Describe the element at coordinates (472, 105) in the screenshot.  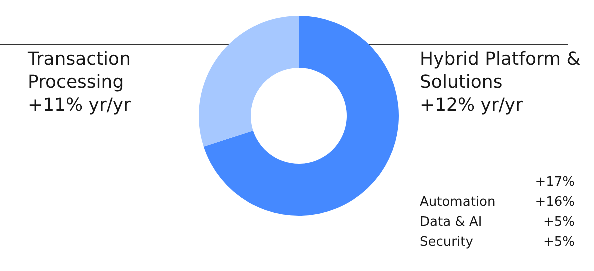
I see `text: +12% yr/yr` at that location.